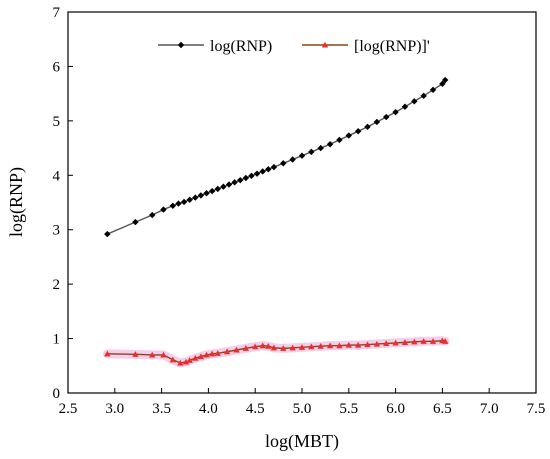  I want to click on y-tick-label: 3, so click(57, 231).